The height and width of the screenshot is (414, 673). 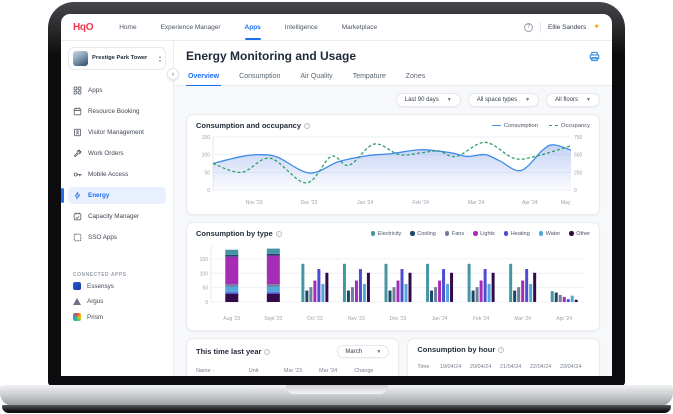 I want to click on nav-item-intelligence: Intelligence, so click(x=301, y=27).